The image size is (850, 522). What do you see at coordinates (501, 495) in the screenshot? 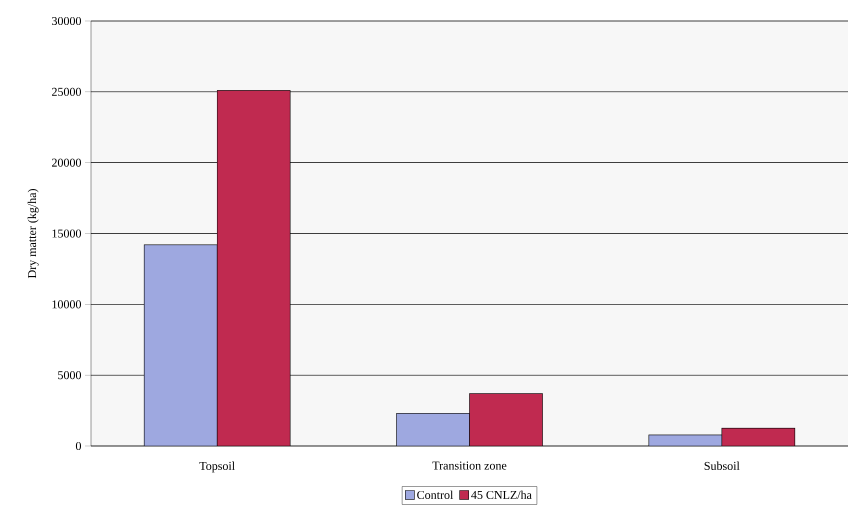
I see `legend-label: 45 CNLZ/ha` at bounding box center [501, 495].